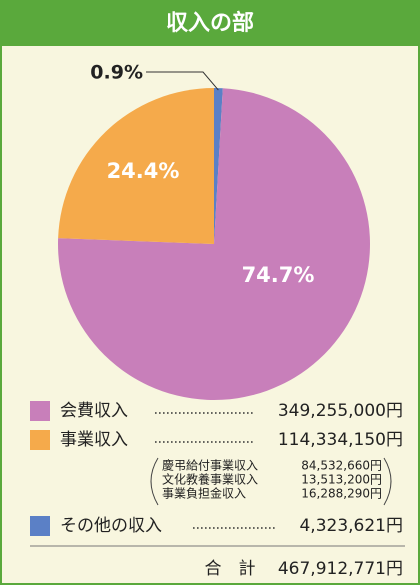 The width and height of the screenshot is (420, 585). I want to click on data-label: 0.9%, so click(116, 73).